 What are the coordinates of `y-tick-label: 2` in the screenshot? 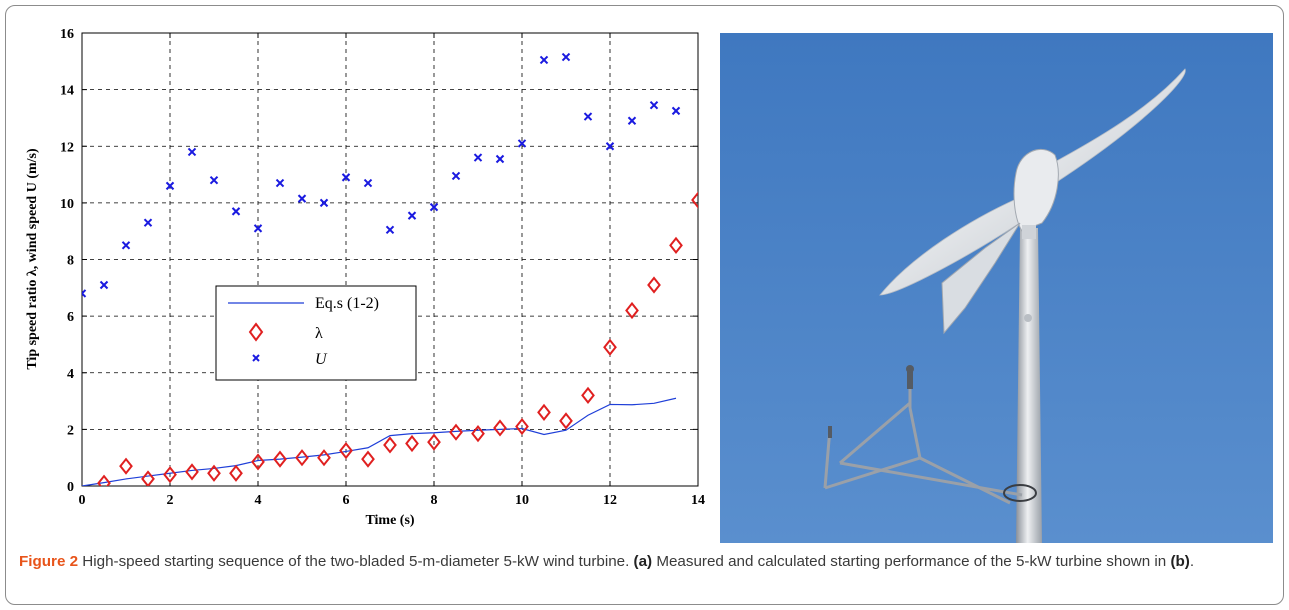 It's located at (70, 430).